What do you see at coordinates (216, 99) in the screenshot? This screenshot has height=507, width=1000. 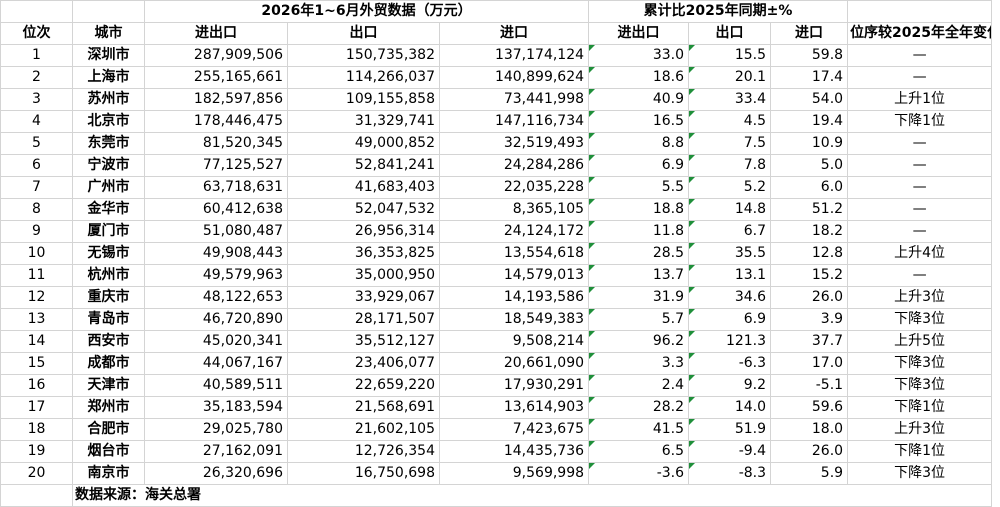 I see `cell-total: 182,597,856` at bounding box center [216, 99].